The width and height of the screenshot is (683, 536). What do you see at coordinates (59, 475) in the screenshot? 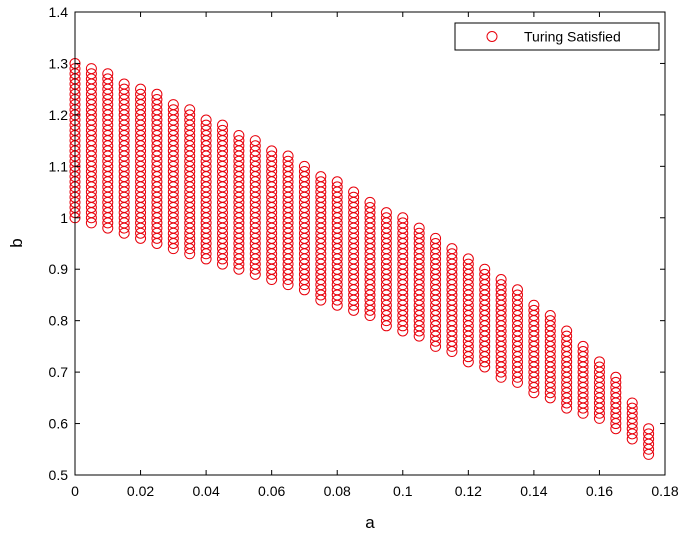
I see `y-tick-label: 0.5` at bounding box center [59, 475].